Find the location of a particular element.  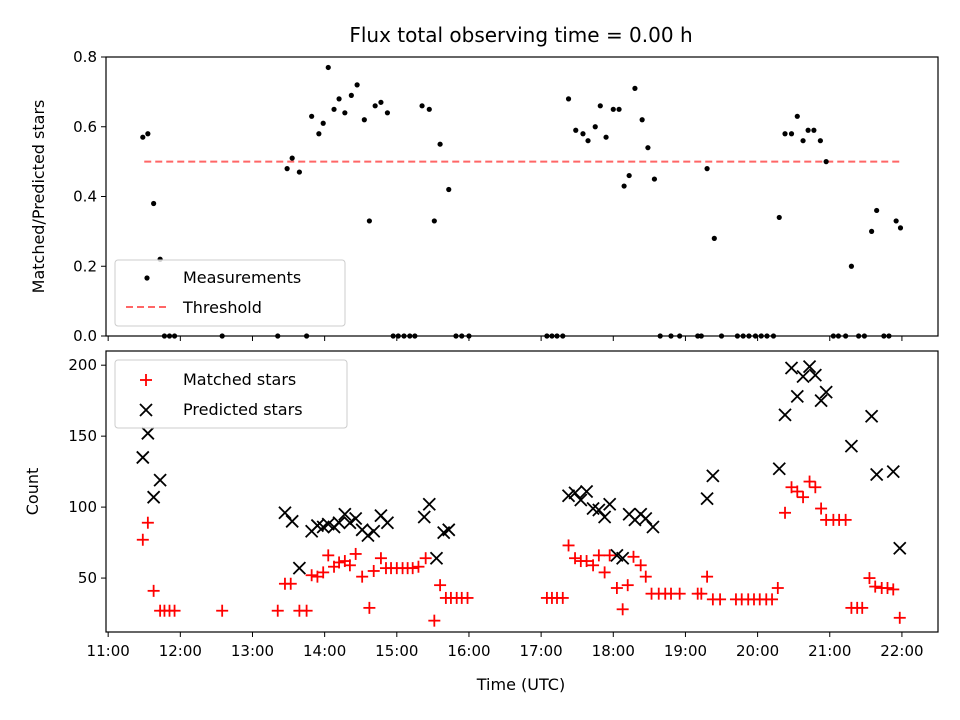

x-tick-label: 22:00 is located at coordinates (901, 651).